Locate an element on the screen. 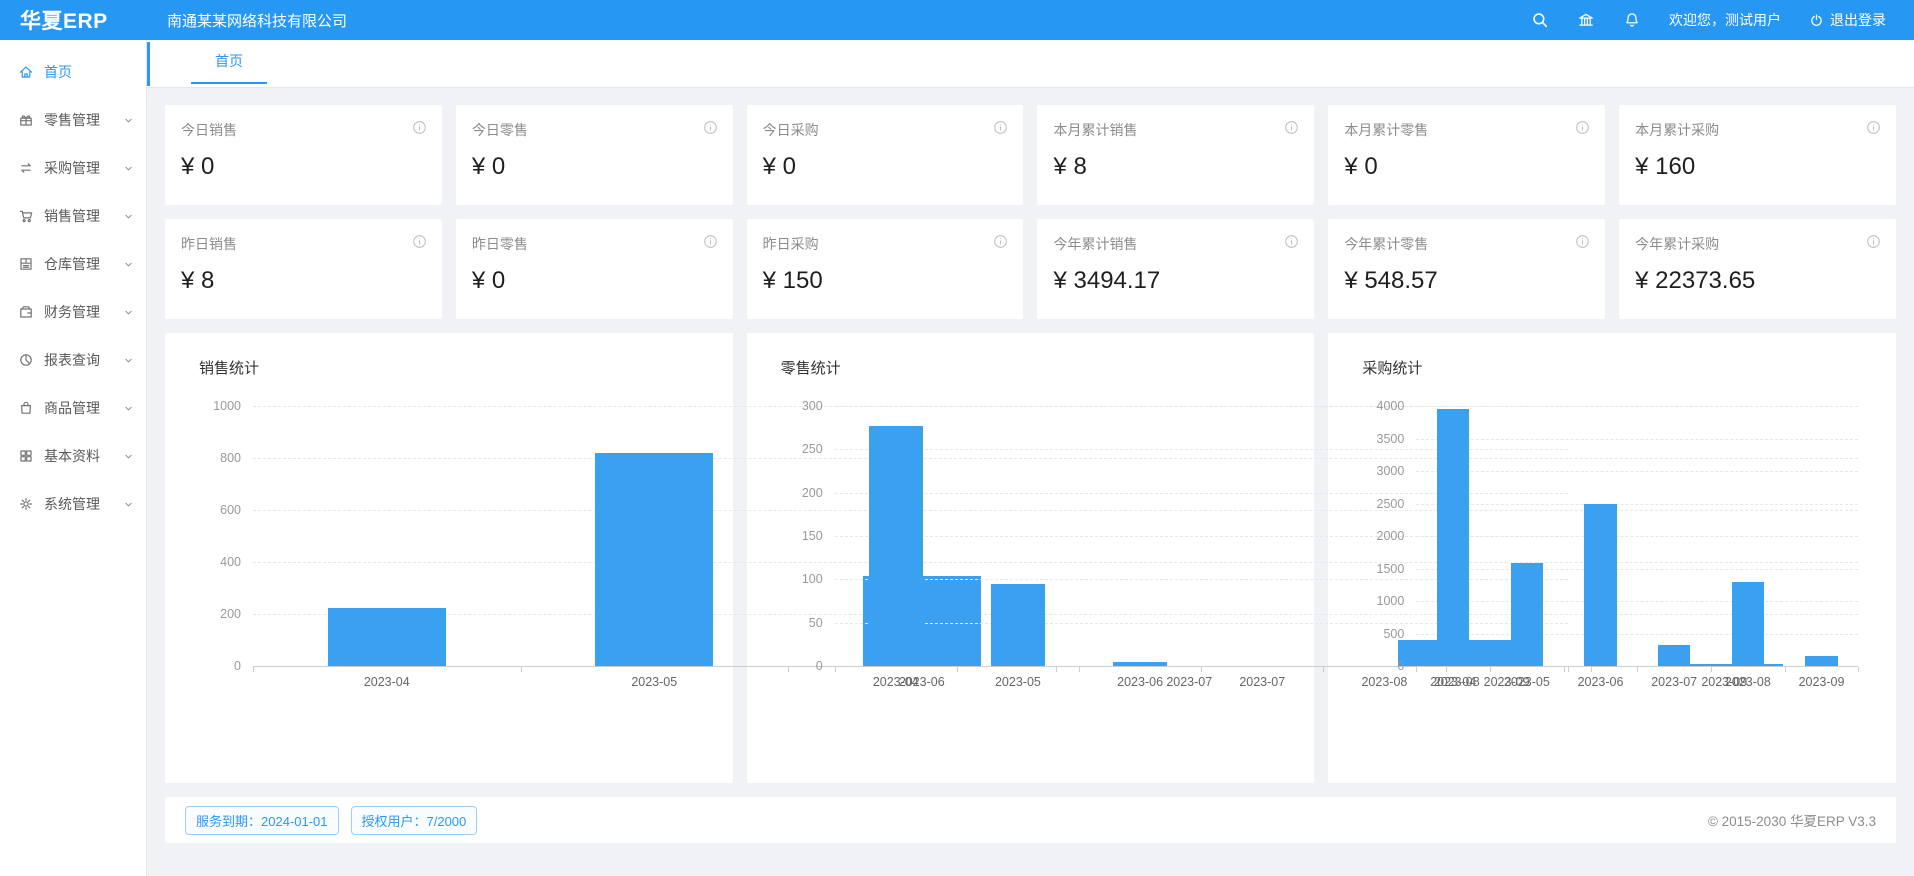 This screenshot has height=876, width=1914. sidebar-item-system: 系统管理 is located at coordinates (73, 504).